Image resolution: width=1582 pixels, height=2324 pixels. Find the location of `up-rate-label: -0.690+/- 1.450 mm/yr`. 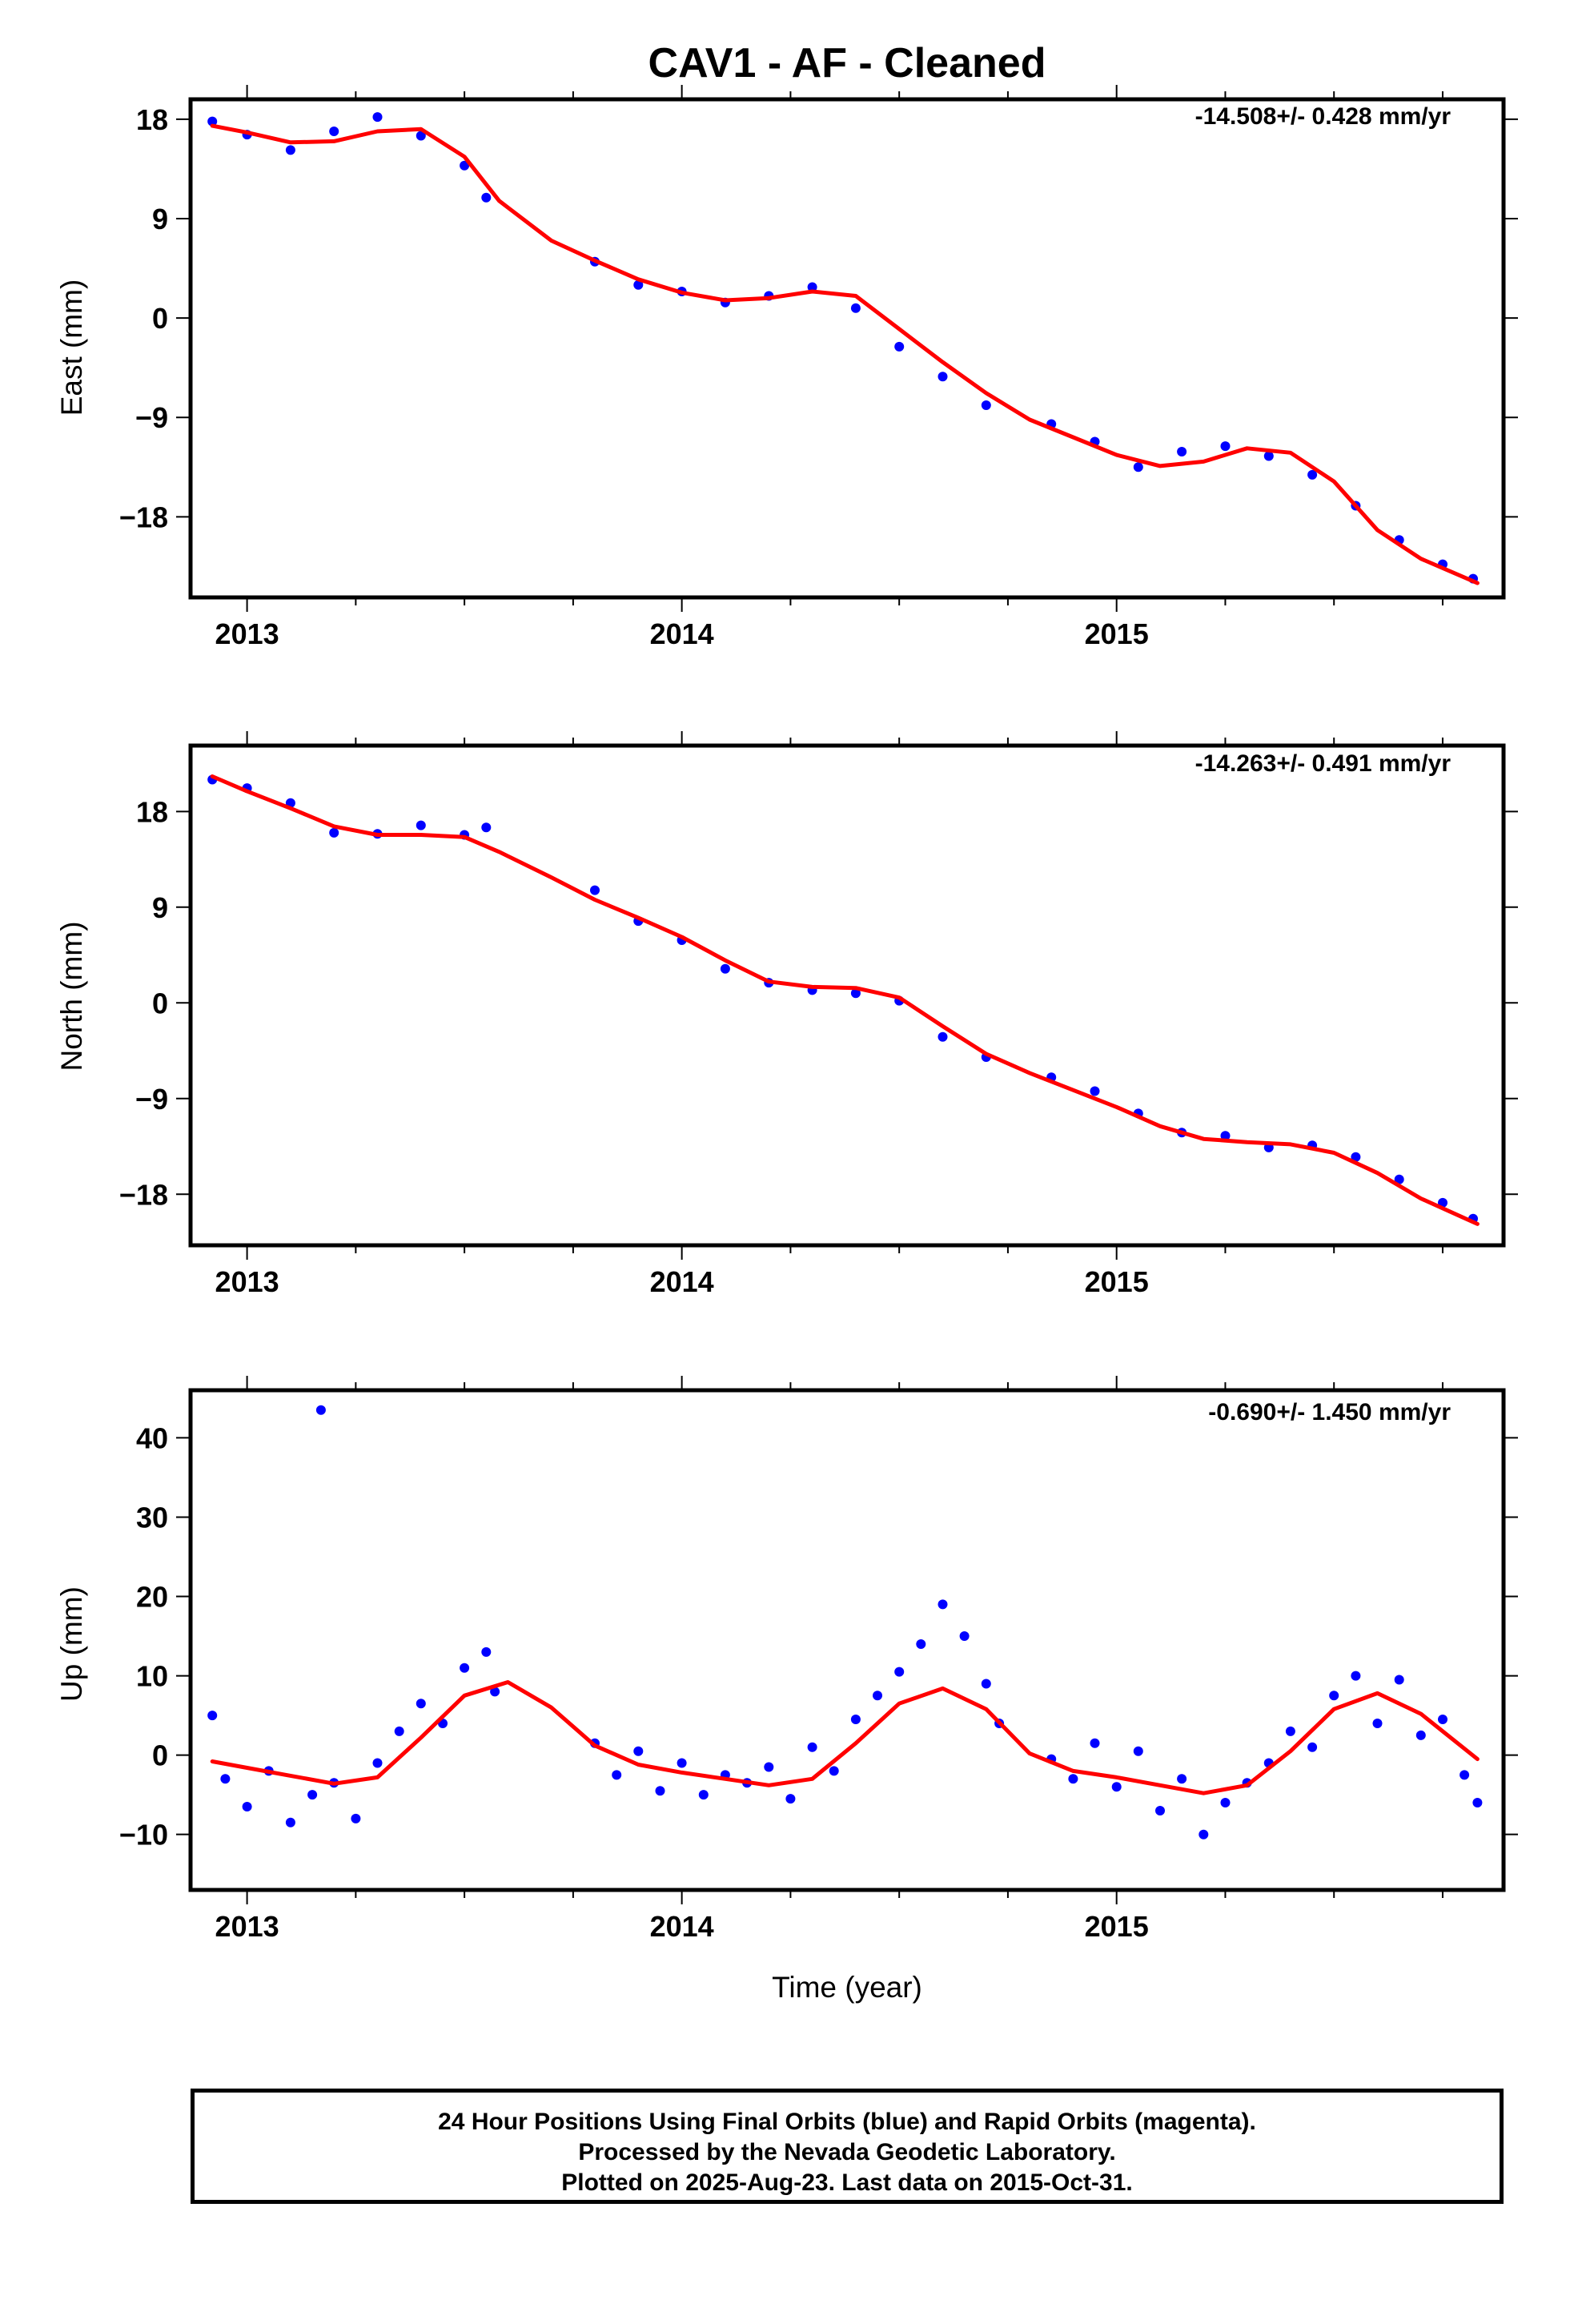

up-rate-label: -0.690+/- 1.450 mm/yr is located at coordinates (1329, 1412).